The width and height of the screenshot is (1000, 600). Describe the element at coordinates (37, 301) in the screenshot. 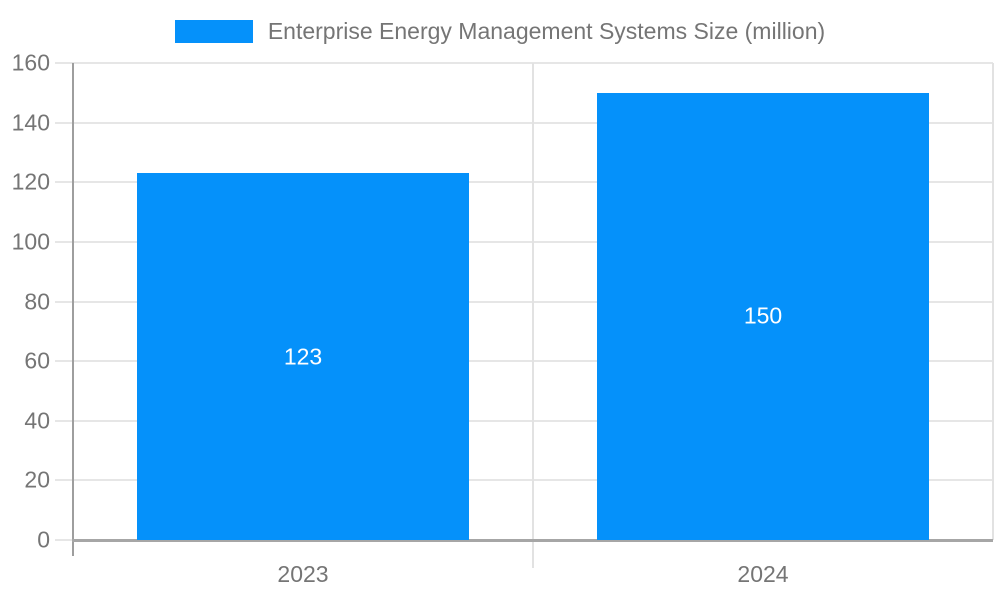

I see `y-axis-label: 80` at that location.